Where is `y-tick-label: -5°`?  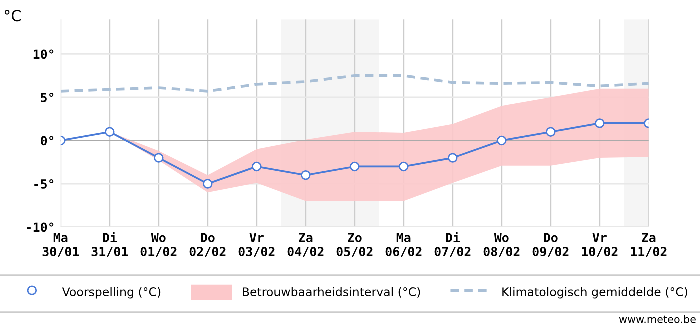
y-tick-label: -5° is located at coordinates (44, 184).